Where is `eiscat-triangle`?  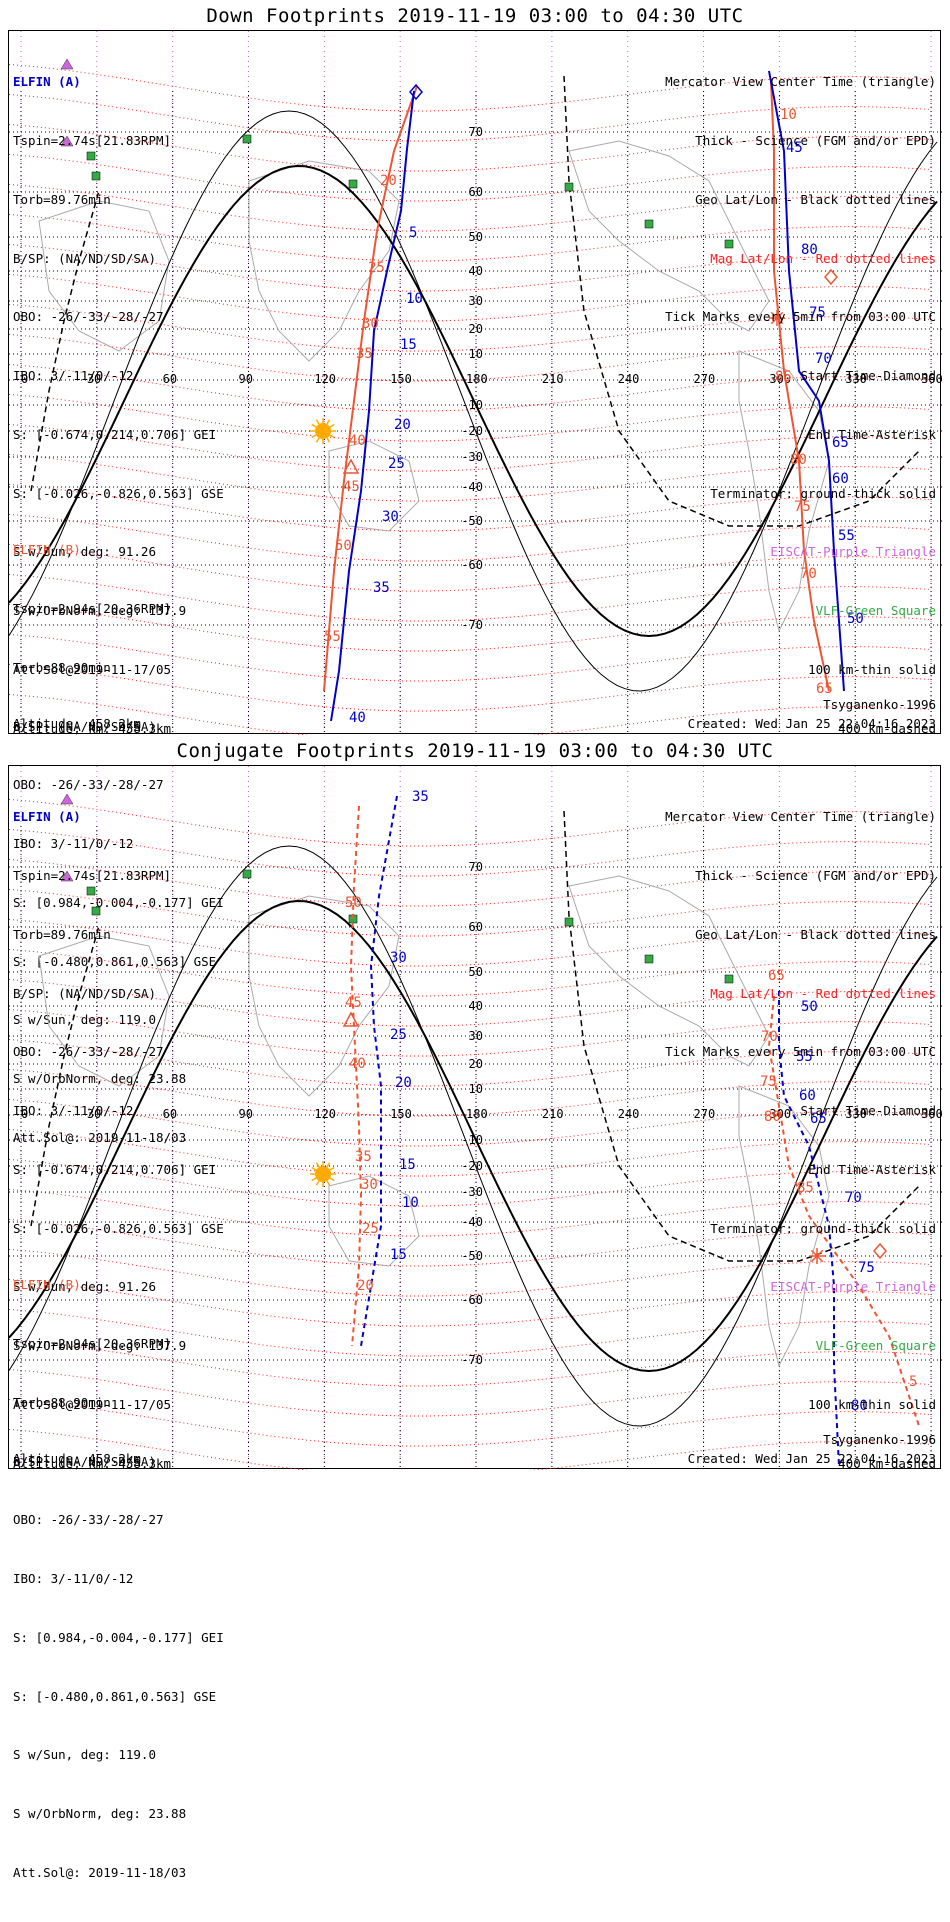 eiscat-triangle is located at coordinates (67, 876).